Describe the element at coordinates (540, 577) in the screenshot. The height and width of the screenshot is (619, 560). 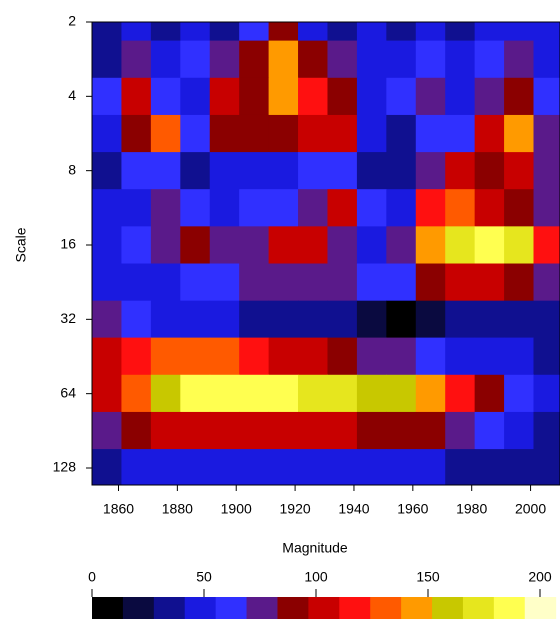
I see `colorbar-tick-label: 200` at that location.